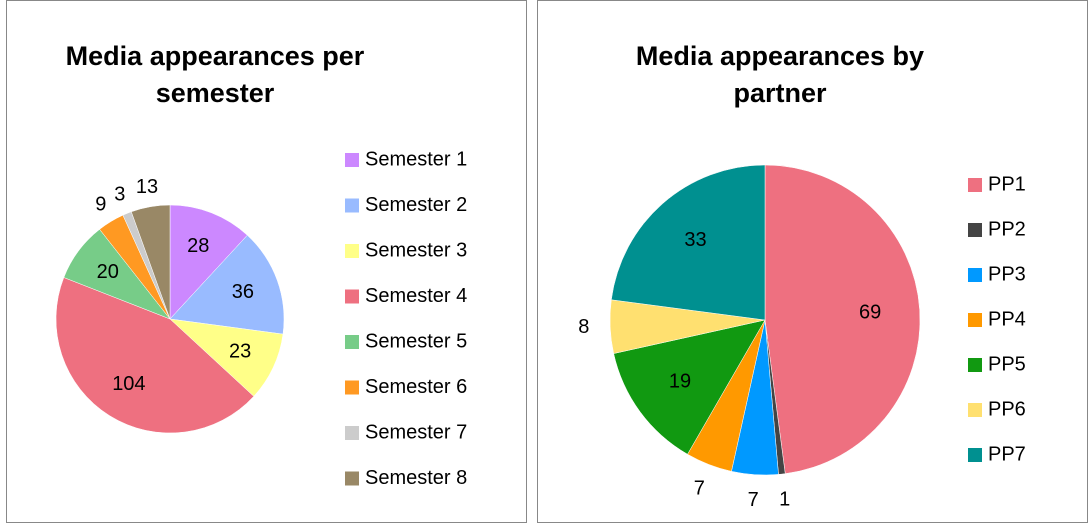  Describe the element at coordinates (147, 187) in the screenshot. I see `data-label: 13` at that location.